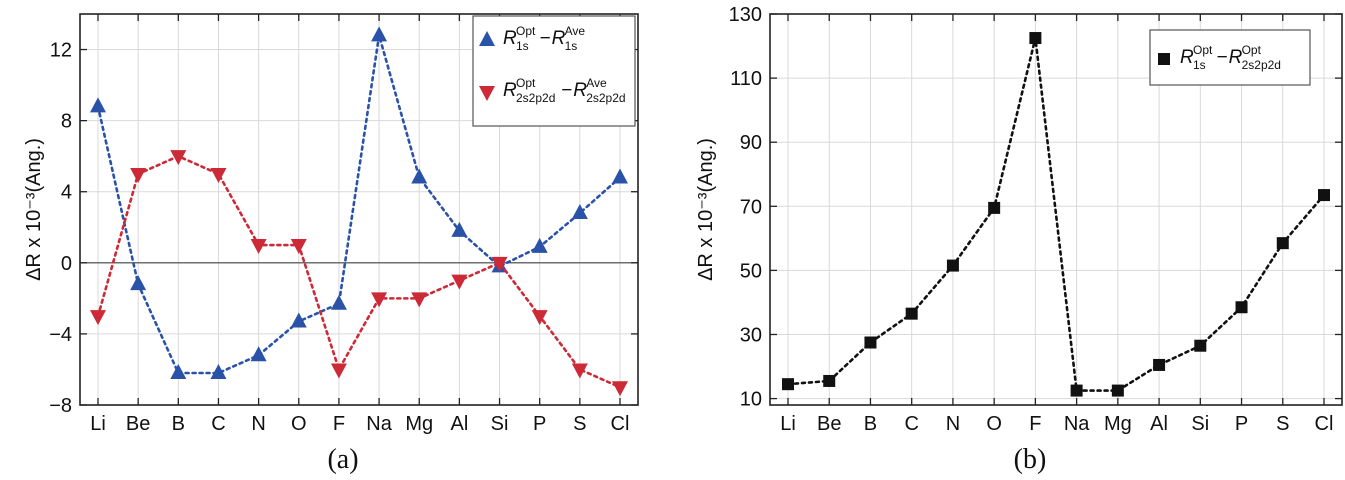  Describe the element at coordinates (342, 459) in the screenshot. I see `panel-label: (a)` at that location.